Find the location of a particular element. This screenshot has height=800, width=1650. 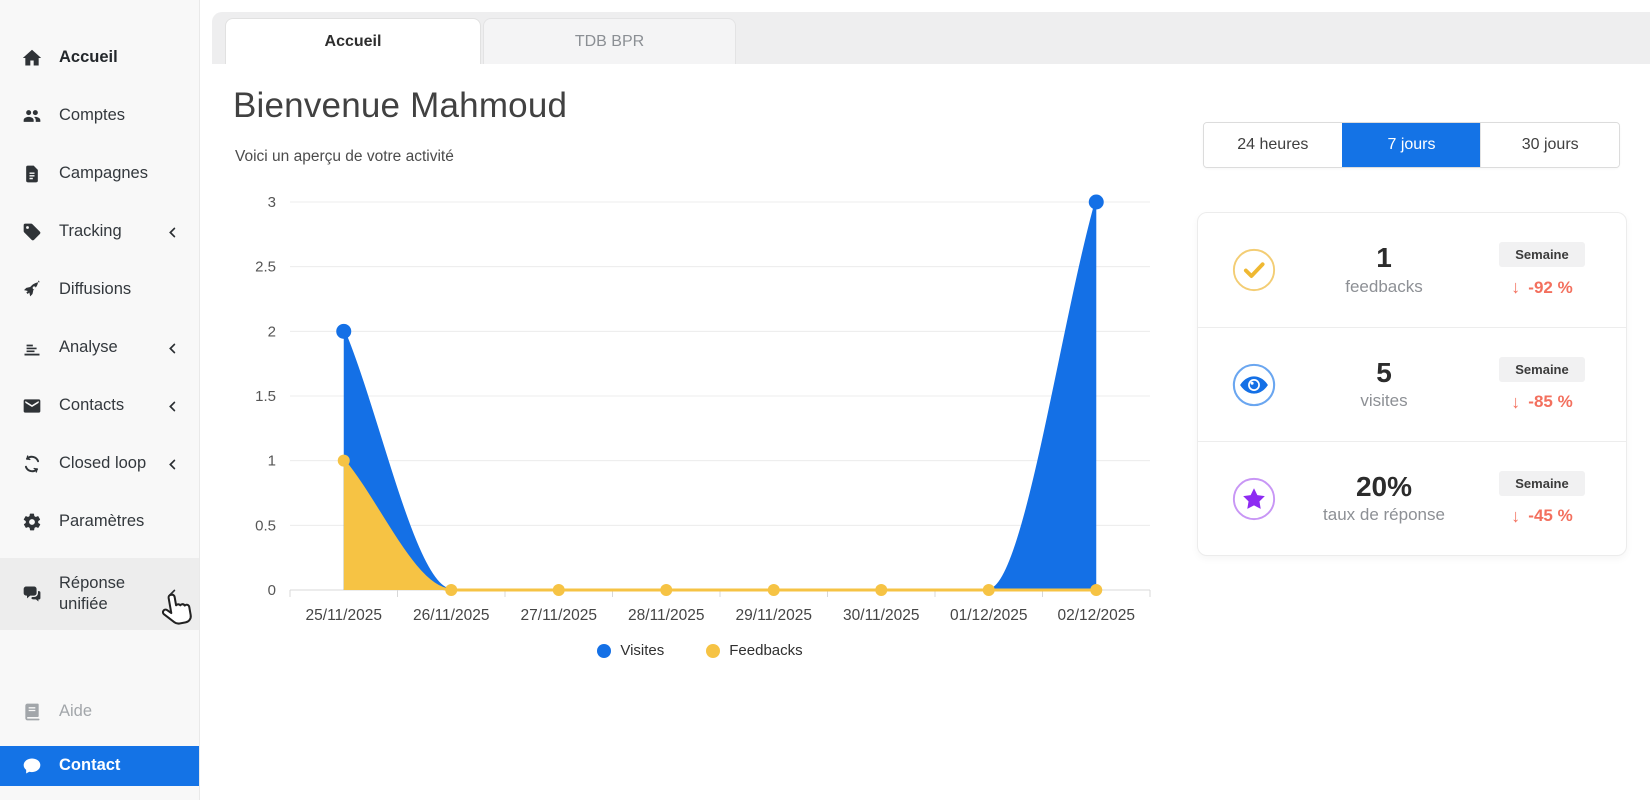

sidebar-item-parametres: Paramètres is located at coordinates (99, 522).